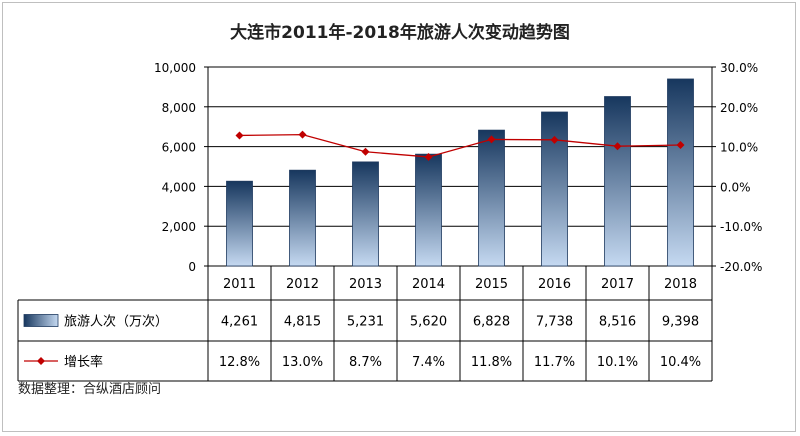 The height and width of the screenshot is (436, 800). What do you see at coordinates (302, 362) in the screenshot?
I see `growth-value-2012: 13.0%` at bounding box center [302, 362].